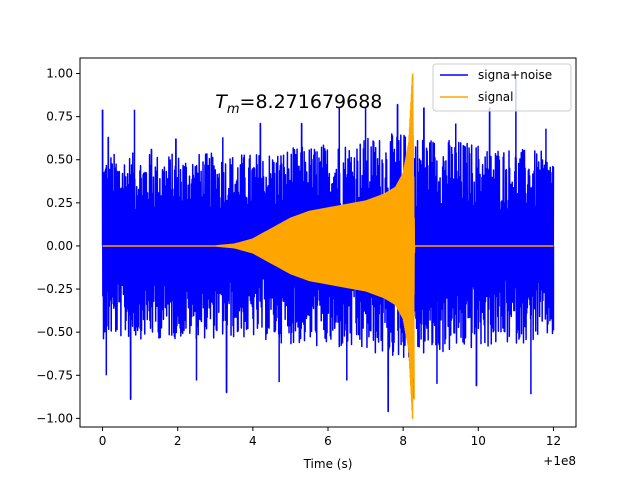 This screenshot has width=640, height=480. I want to click on y-tick-label: −0.75, so click(54, 375).